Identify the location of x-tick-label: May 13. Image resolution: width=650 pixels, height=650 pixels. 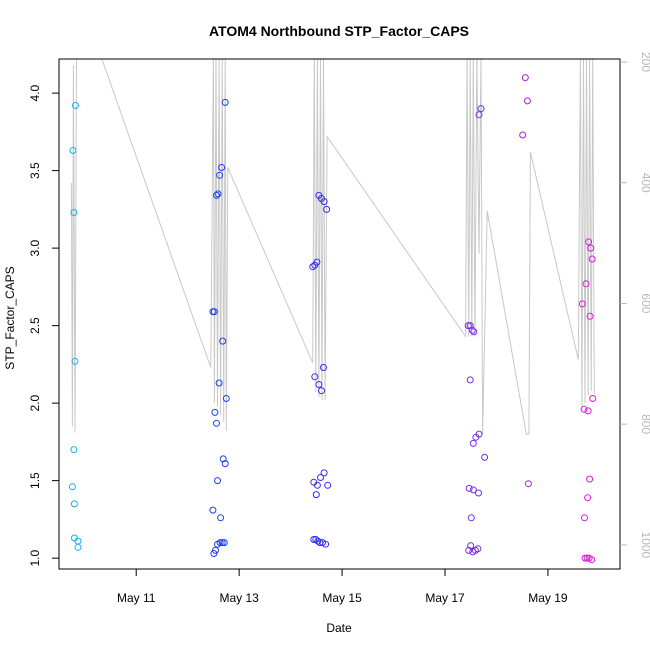
(239, 598).